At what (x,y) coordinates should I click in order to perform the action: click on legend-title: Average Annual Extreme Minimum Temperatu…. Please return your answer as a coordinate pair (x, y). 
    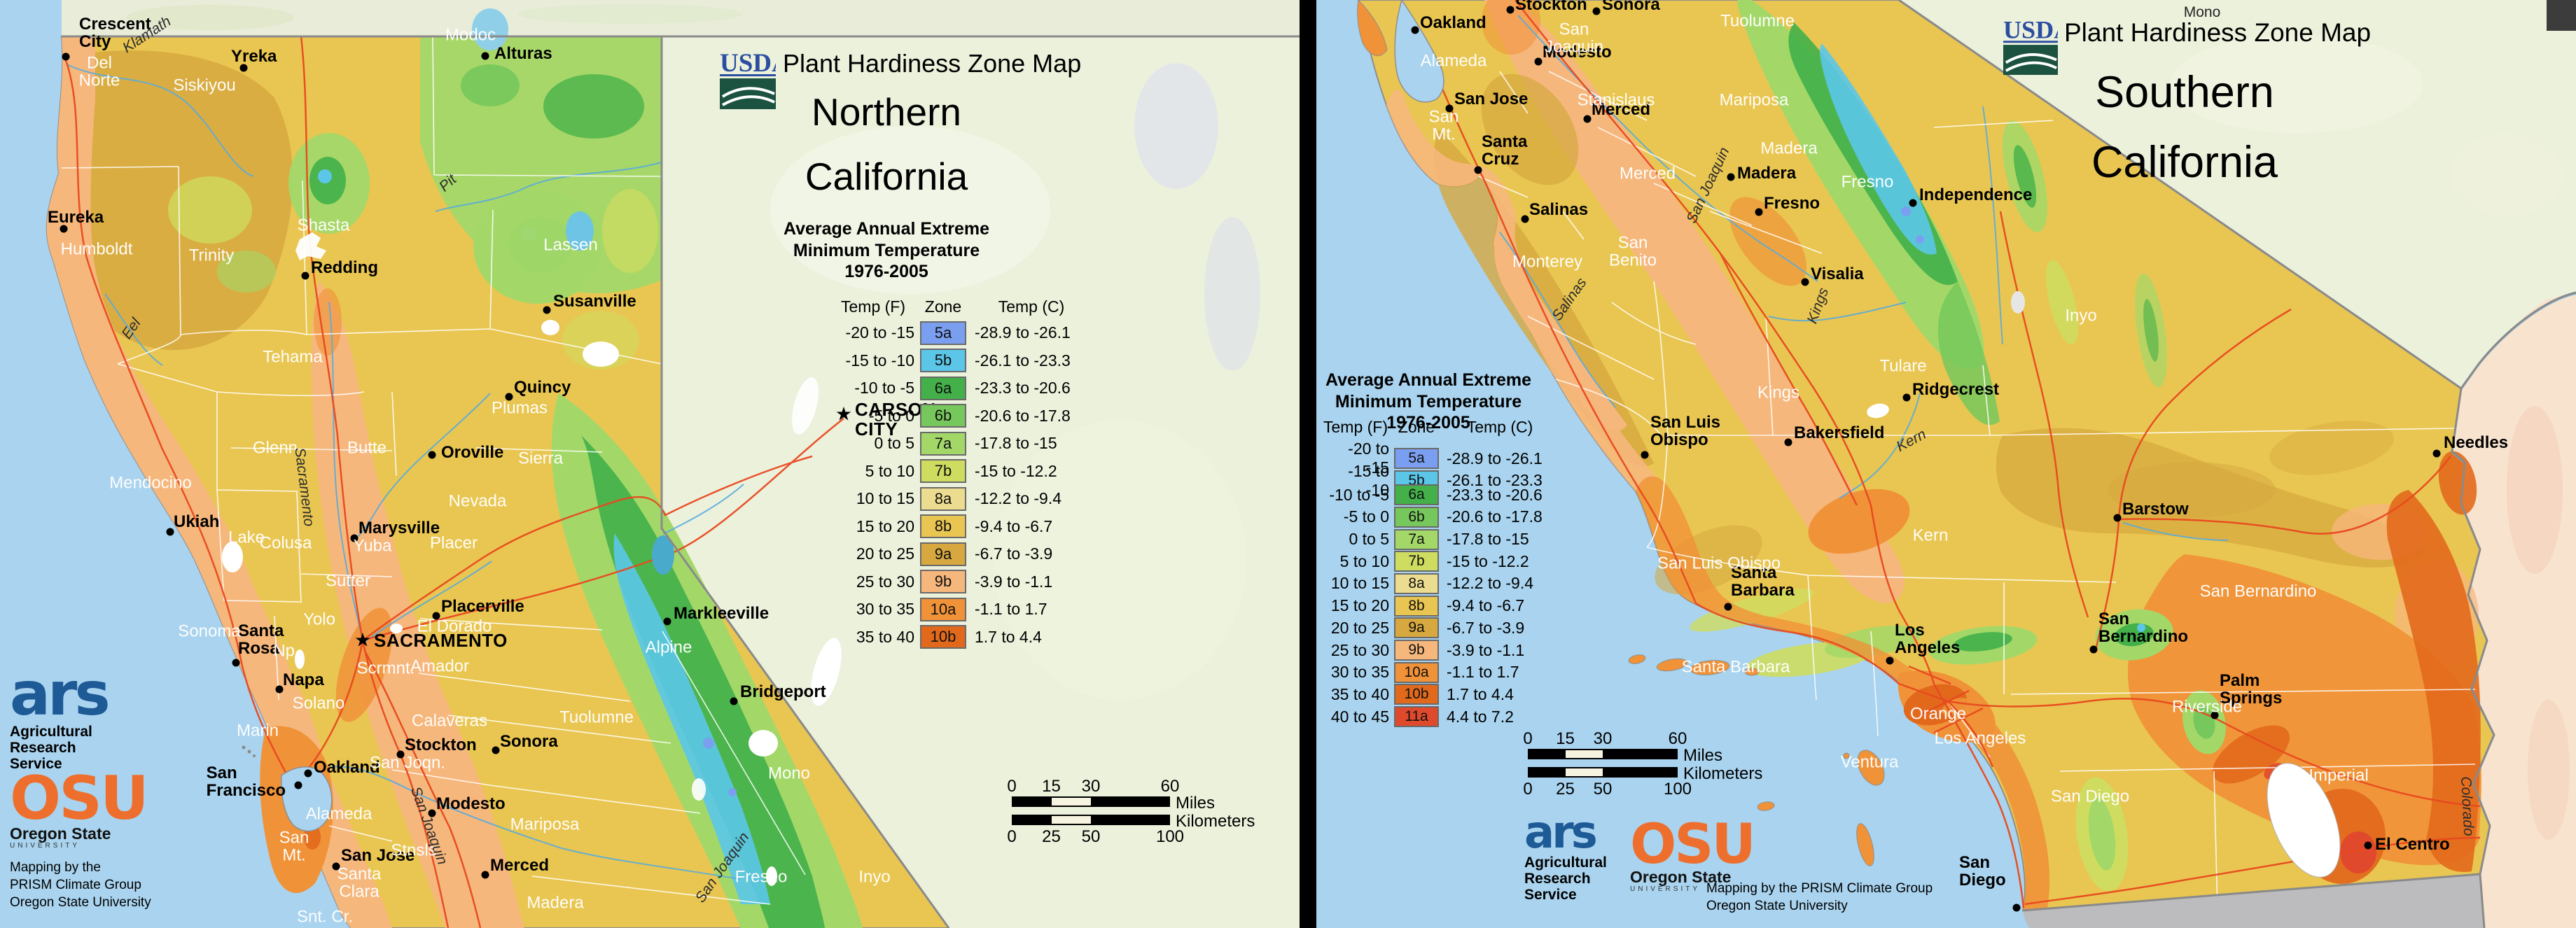
    Looking at the image, I should click on (1428, 401).